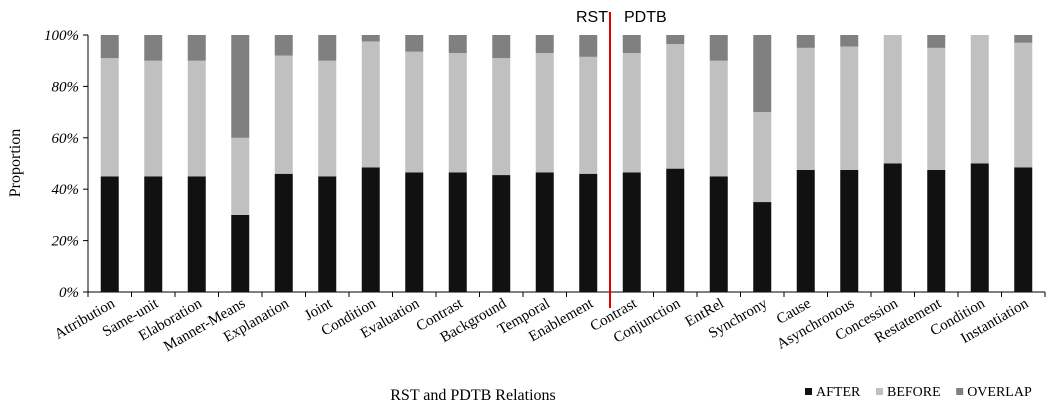 The height and width of the screenshot is (406, 1053). Describe the element at coordinates (69, 293) in the screenshot. I see `y-tick-label: 0%` at that location.